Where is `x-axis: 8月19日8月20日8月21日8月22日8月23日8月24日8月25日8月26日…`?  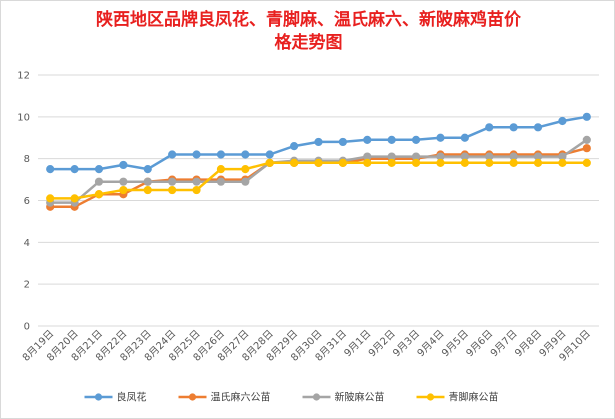
x-axis: 8月19日8月20日8月21日8月22日8月23日8月24日8月25日8月26日… is located at coordinates (306, 346).